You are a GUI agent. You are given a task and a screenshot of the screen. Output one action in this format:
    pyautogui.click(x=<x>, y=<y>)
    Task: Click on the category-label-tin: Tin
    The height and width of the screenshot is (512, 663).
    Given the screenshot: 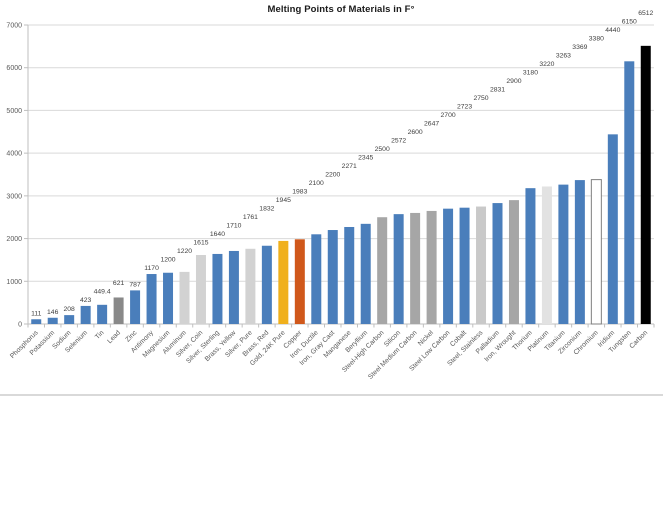 What is the action you would take?
    pyautogui.click(x=100, y=335)
    